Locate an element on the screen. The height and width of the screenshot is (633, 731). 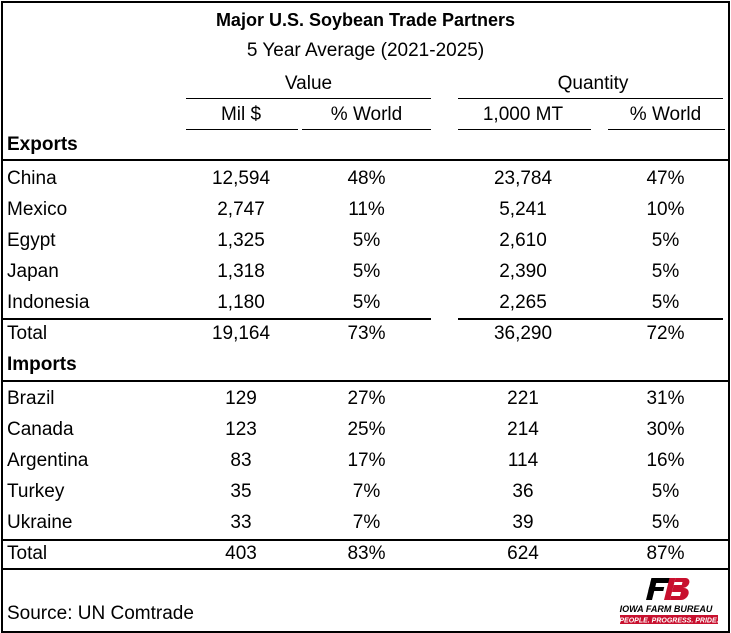
table-row: Argentina 83 17% 114 16% is located at coordinates (365, 461).